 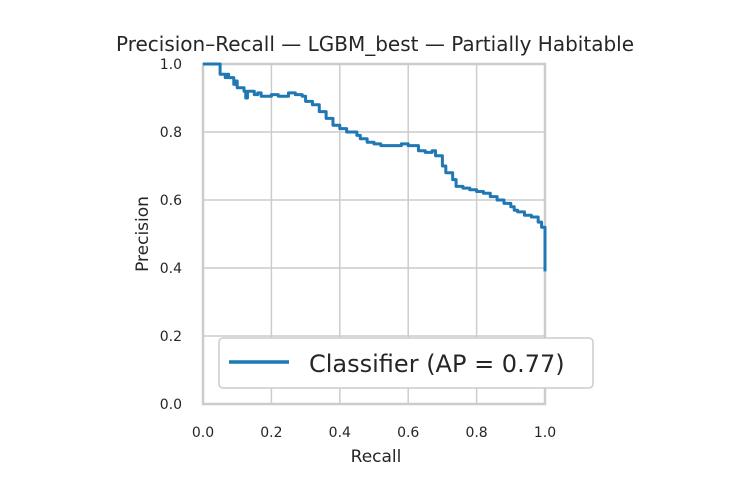 I want to click on y-tick-label: 0.8, so click(x=171, y=133).